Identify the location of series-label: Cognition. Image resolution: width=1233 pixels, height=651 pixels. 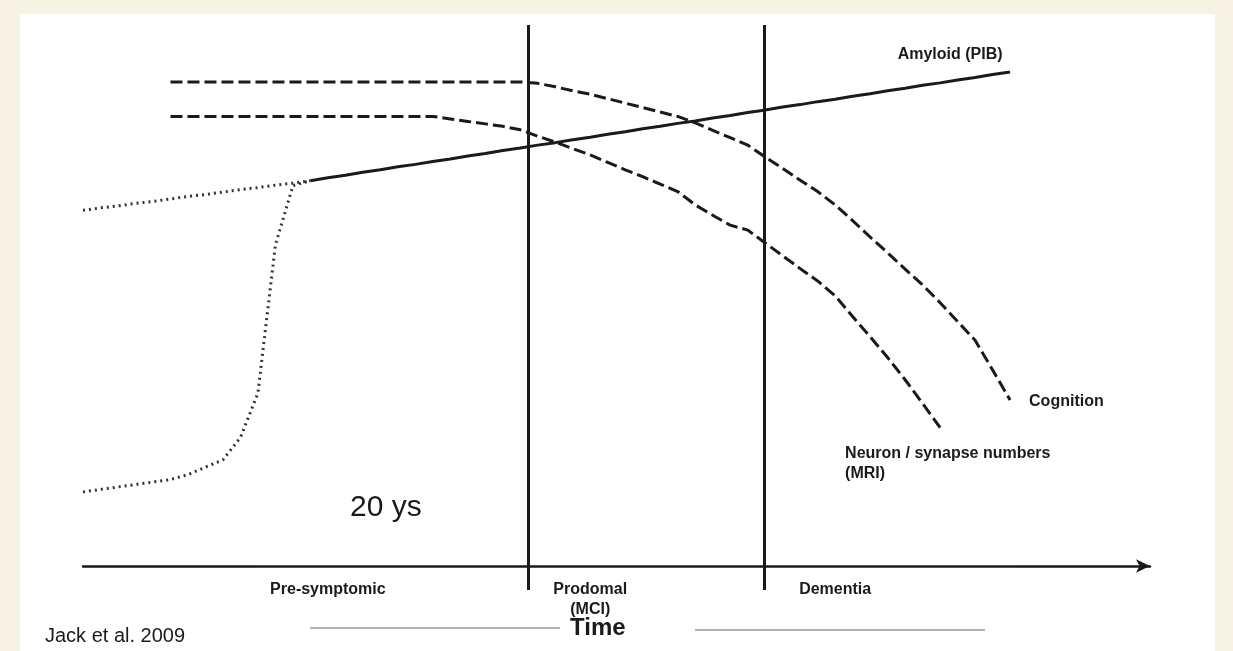
(1066, 400).